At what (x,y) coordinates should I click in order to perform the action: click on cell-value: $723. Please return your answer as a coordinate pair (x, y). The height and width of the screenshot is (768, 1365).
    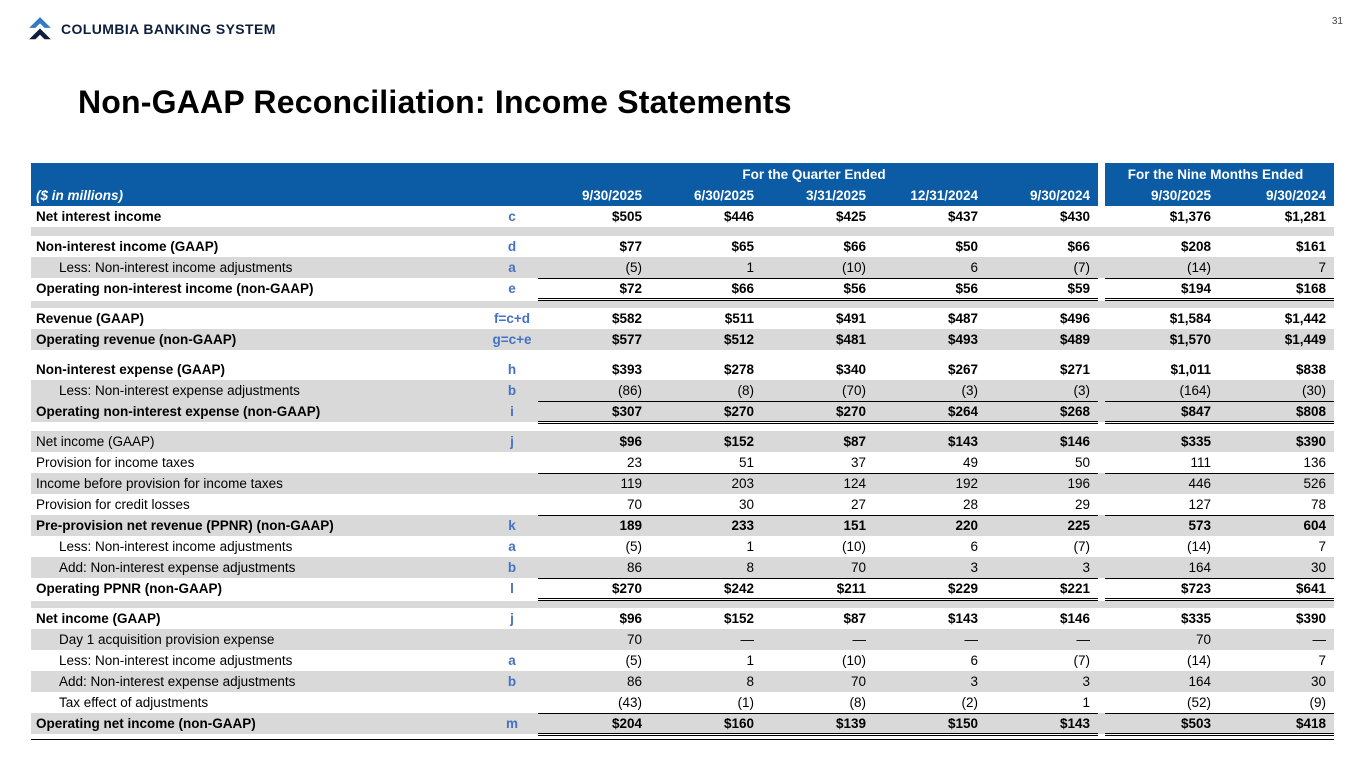
    Looking at the image, I should click on (1162, 589).